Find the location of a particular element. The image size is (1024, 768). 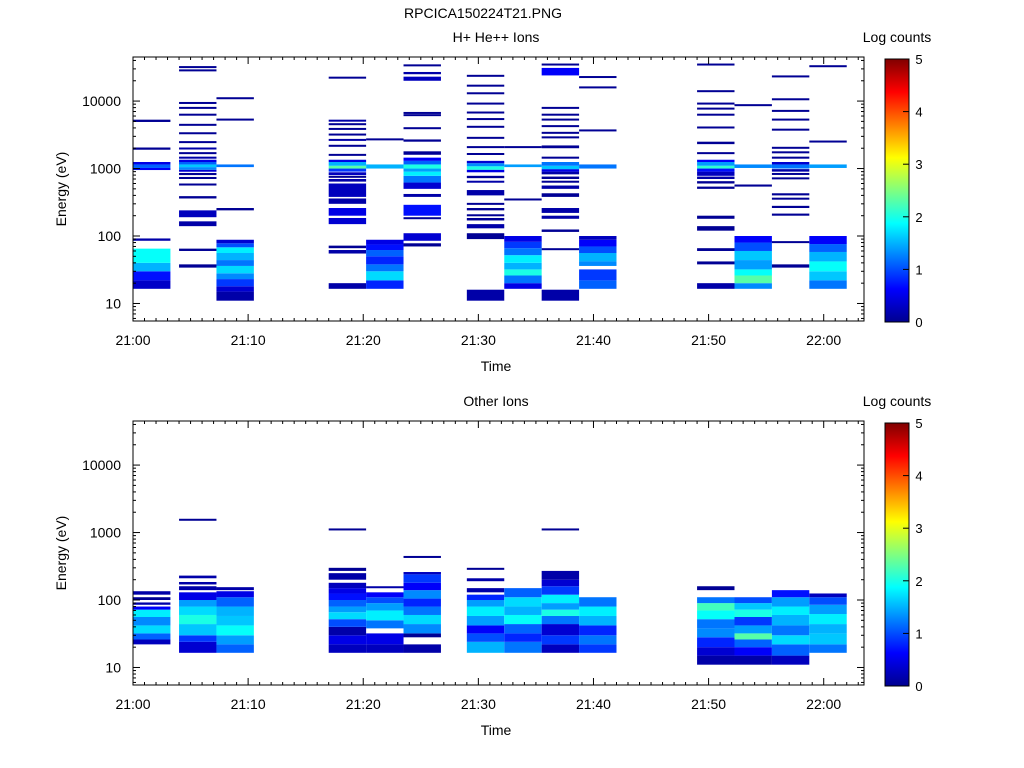

x-axis-label: Time is located at coordinates (496, 366).